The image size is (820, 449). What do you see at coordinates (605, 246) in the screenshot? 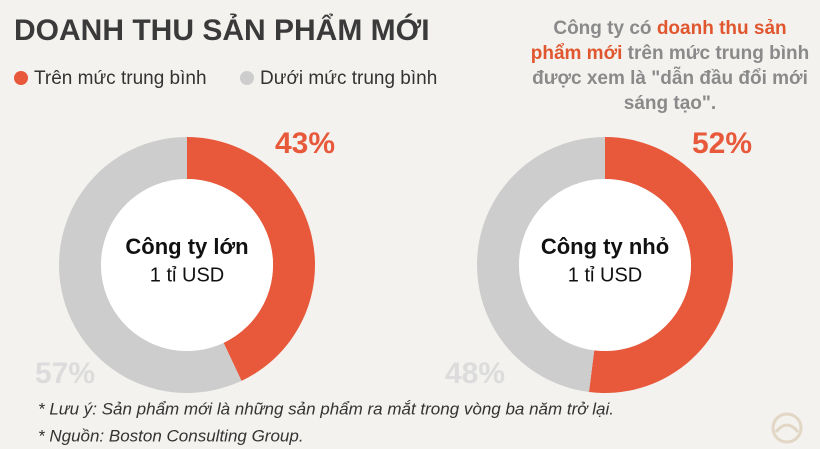
I see `donut-title: Công ty nhỏ` at bounding box center [605, 246].